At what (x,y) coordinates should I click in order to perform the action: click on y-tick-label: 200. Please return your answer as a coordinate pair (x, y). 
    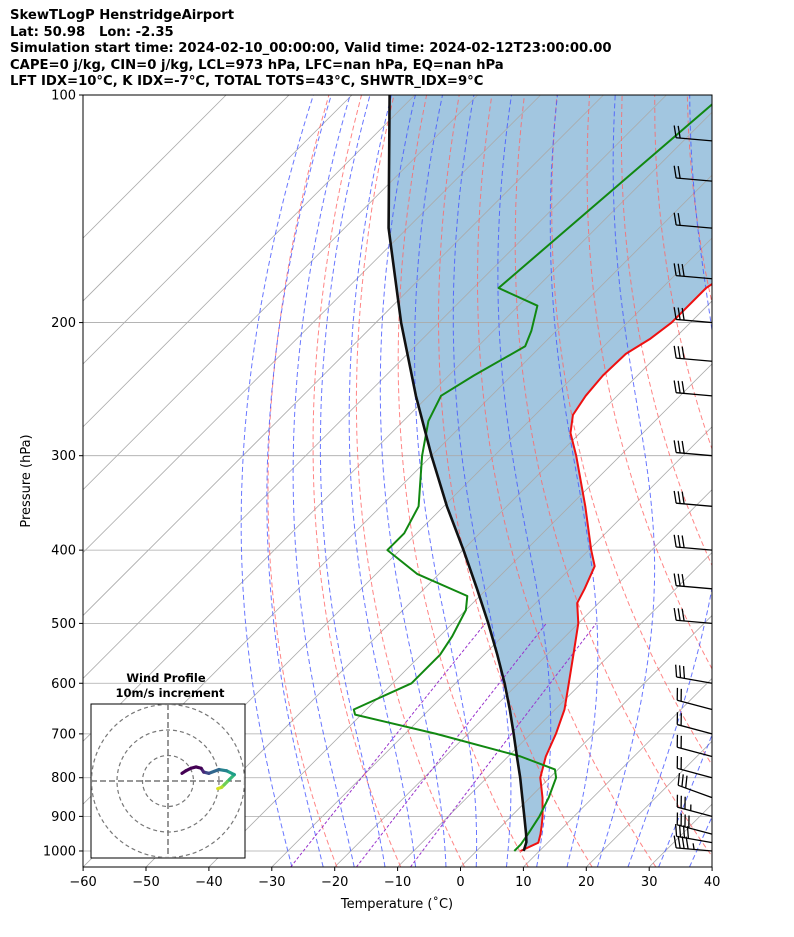
    Looking at the image, I should click on (63, 323).